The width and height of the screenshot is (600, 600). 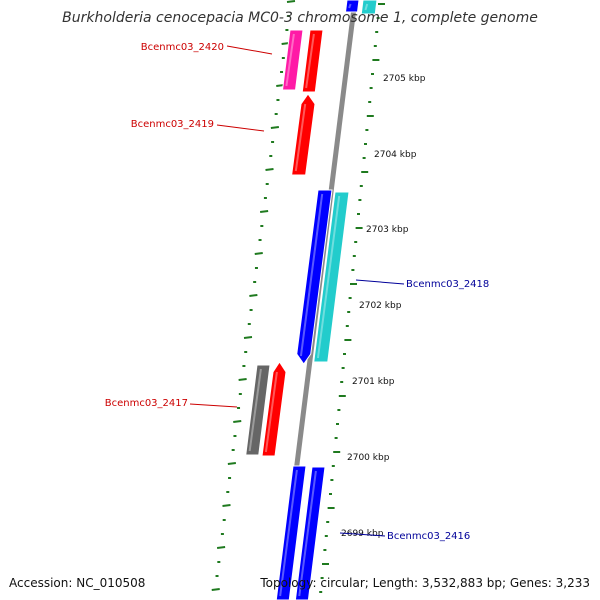 I want to click on gene-bcenmc03-2418-block, so click(x=314, y=277).